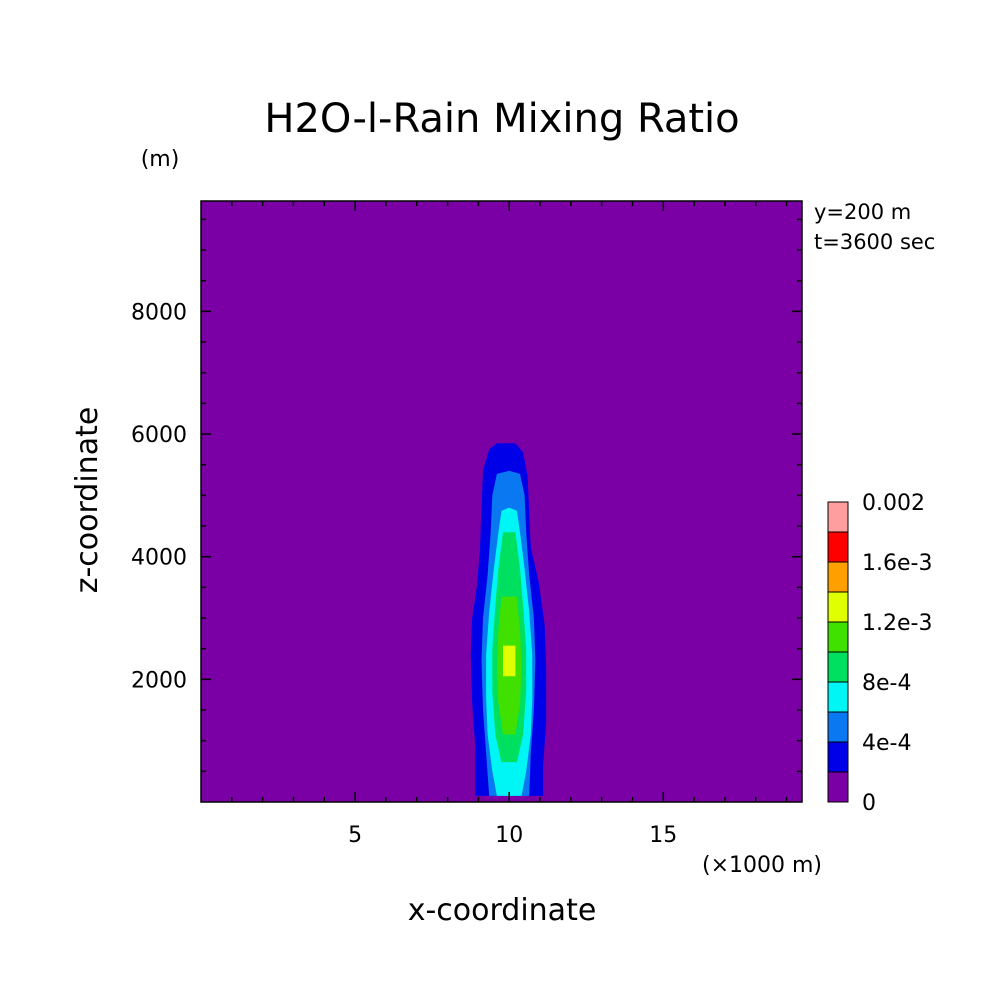  What do you see at coordinates (897, 563) in the screenshot?
I see `colorbar-label: 1.6e-3` at bounding box center [897, 563].